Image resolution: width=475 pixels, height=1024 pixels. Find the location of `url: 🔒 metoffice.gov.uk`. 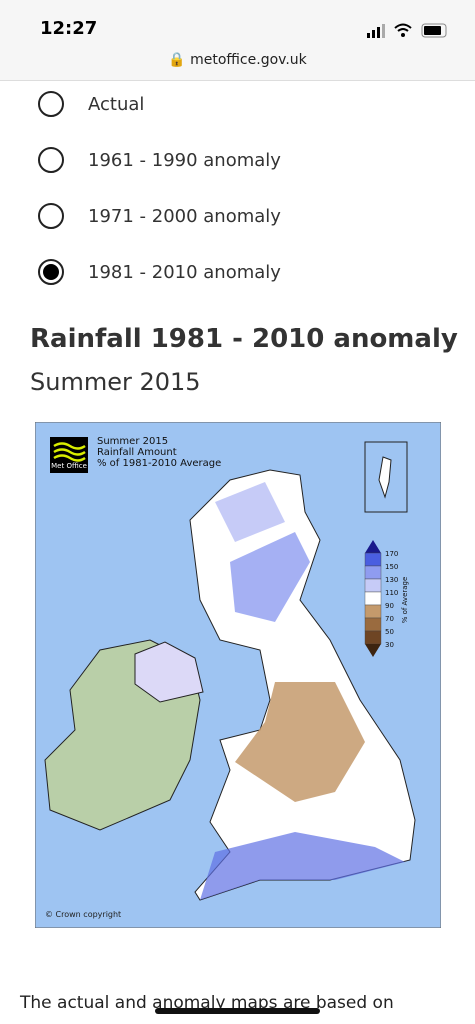

url: 🔒 metoffice.gov.uk is located at coordinates (237, 60).